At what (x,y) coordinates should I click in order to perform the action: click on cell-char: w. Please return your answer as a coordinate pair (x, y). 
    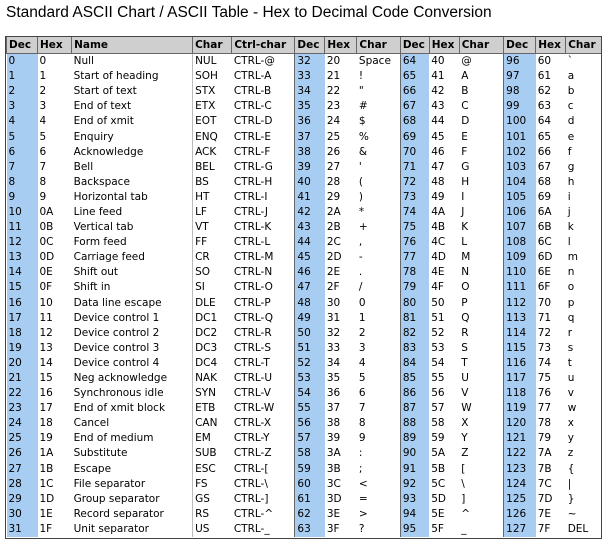
    Looking at the image, I should click on (572, 408).